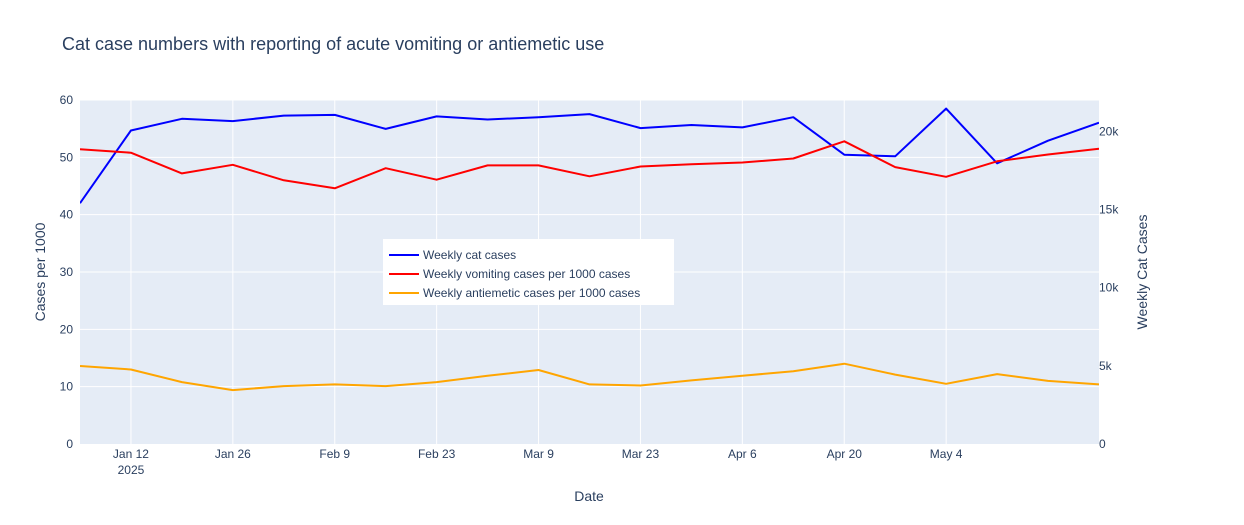 This screenshot has width=1244, height=525. I want to click on y-tick-label: 50, so click(67, 157).